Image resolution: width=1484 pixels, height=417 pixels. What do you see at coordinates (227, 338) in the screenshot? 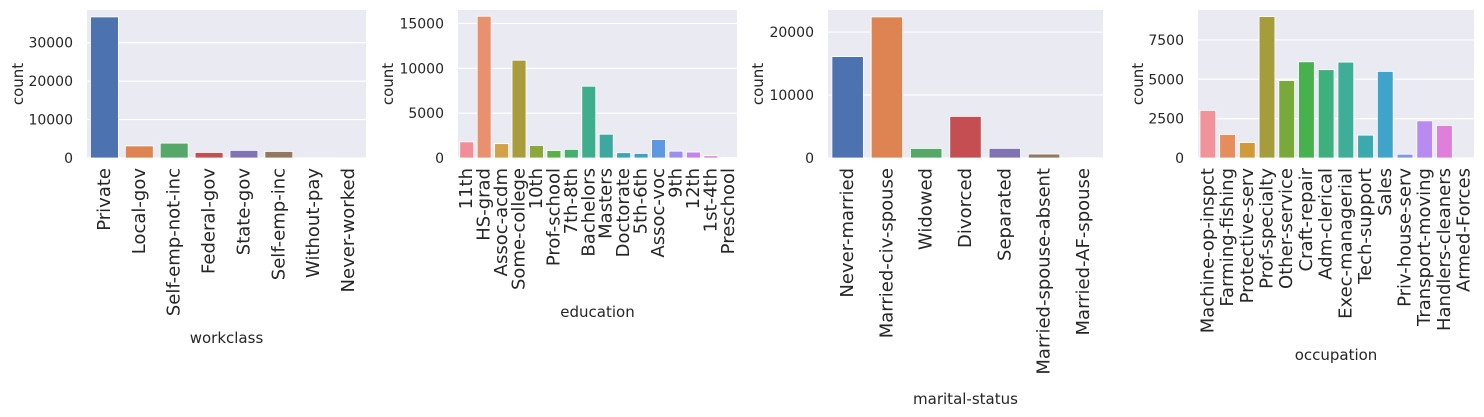
I see `x-axis-label: workclass` at bounding box center [227, 338].